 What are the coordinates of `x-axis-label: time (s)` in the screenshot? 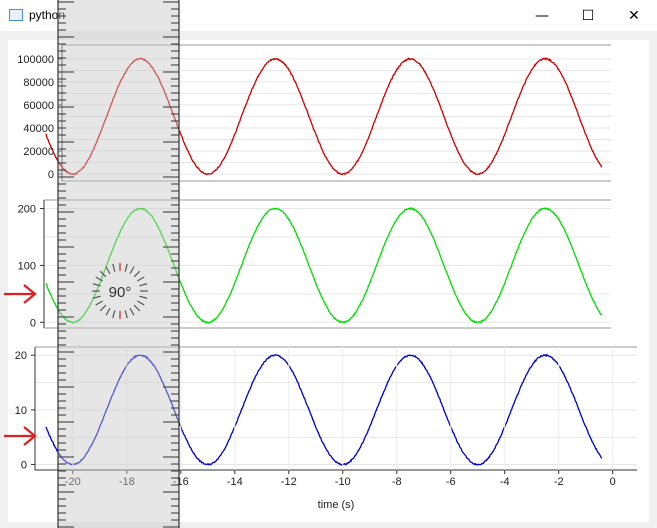 It's located at (336, 505).